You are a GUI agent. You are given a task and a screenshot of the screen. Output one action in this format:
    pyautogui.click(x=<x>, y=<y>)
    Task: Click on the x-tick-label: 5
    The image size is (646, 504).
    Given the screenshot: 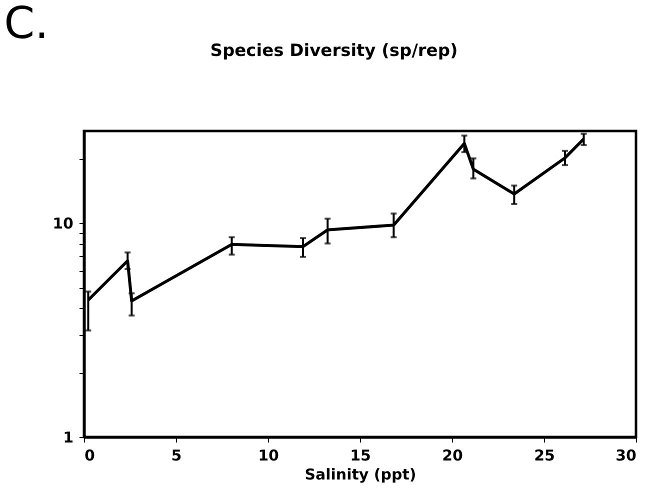 What is the action you would take?
    pyautogui.click(x=176, y=455)
    